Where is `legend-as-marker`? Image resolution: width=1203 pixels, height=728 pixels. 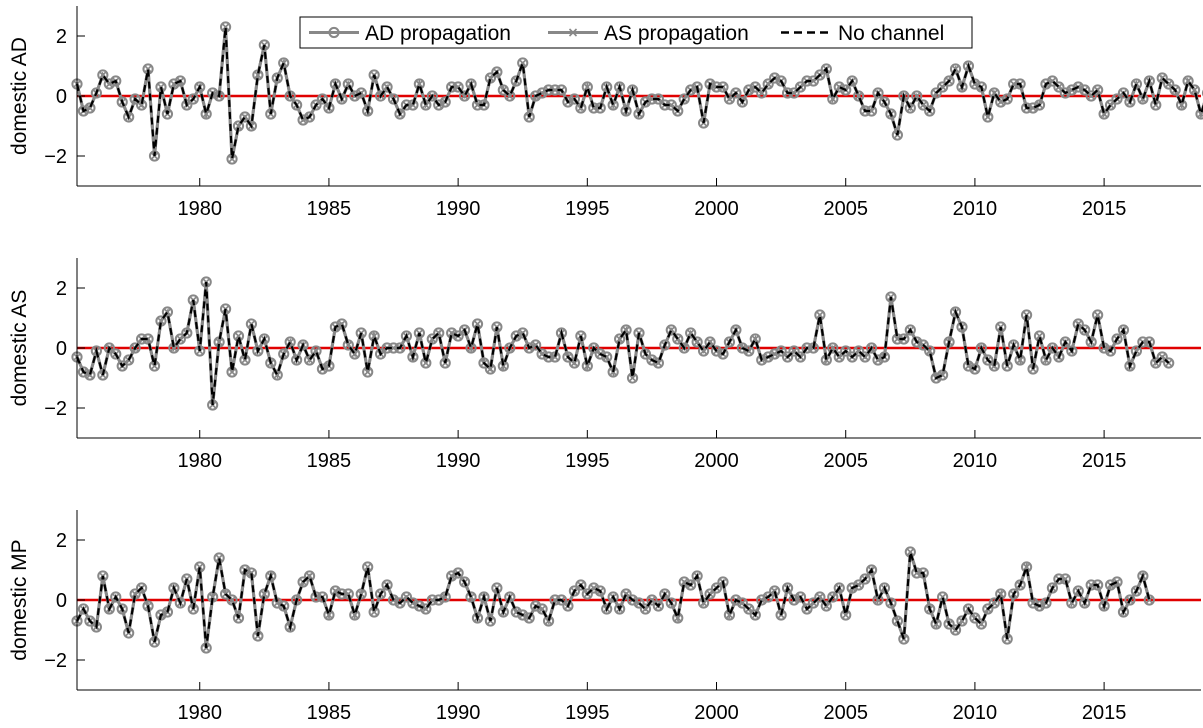 legend-as-marker is located at coordinates (573, 32).